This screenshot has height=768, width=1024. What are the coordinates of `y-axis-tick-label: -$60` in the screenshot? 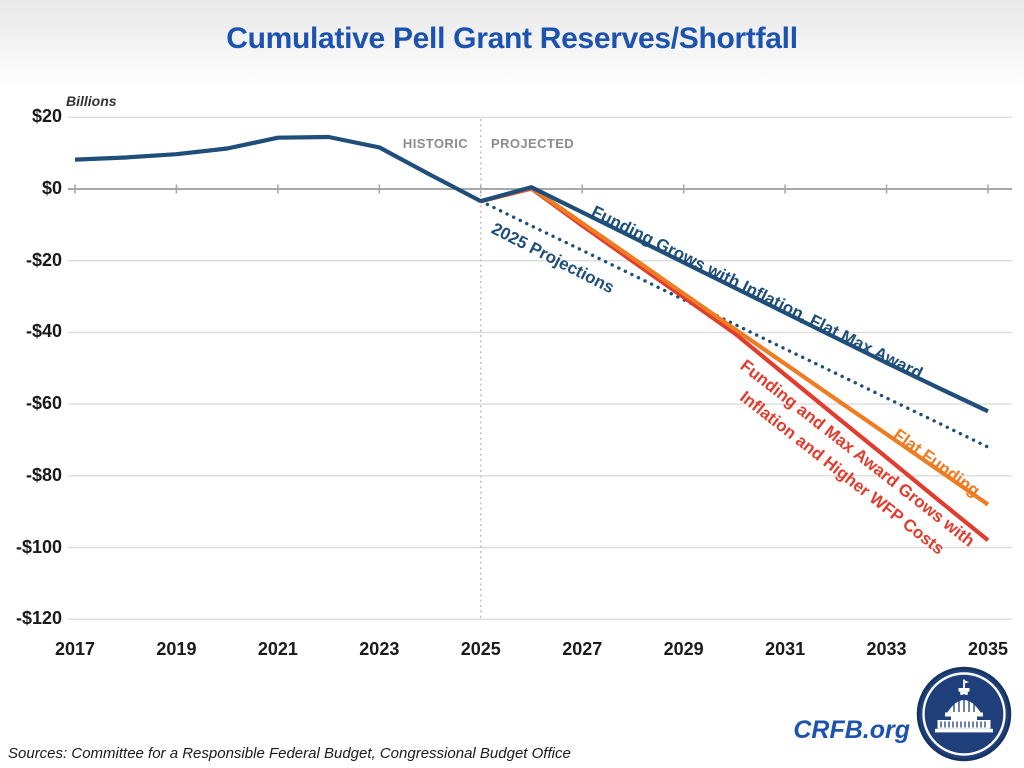 It's located at (43, 403).